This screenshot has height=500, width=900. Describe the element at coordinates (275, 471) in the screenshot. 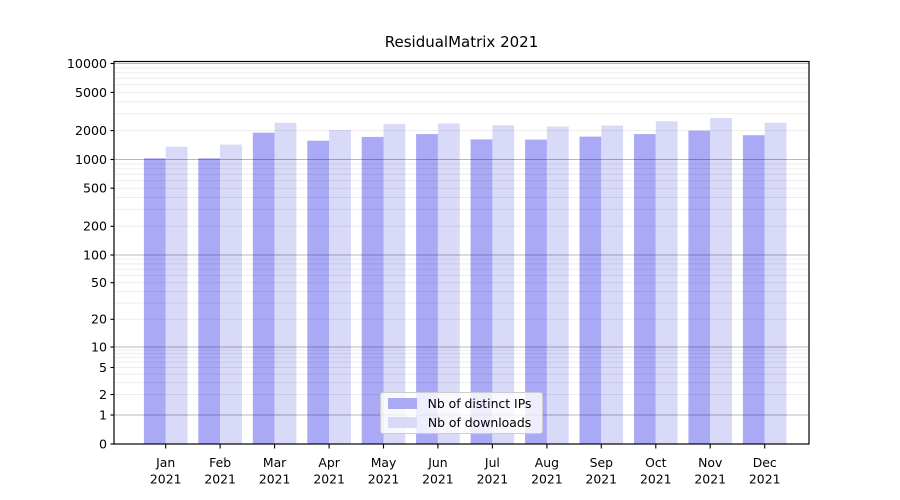

I see `x-tick-label: Mar 2021` at that location.